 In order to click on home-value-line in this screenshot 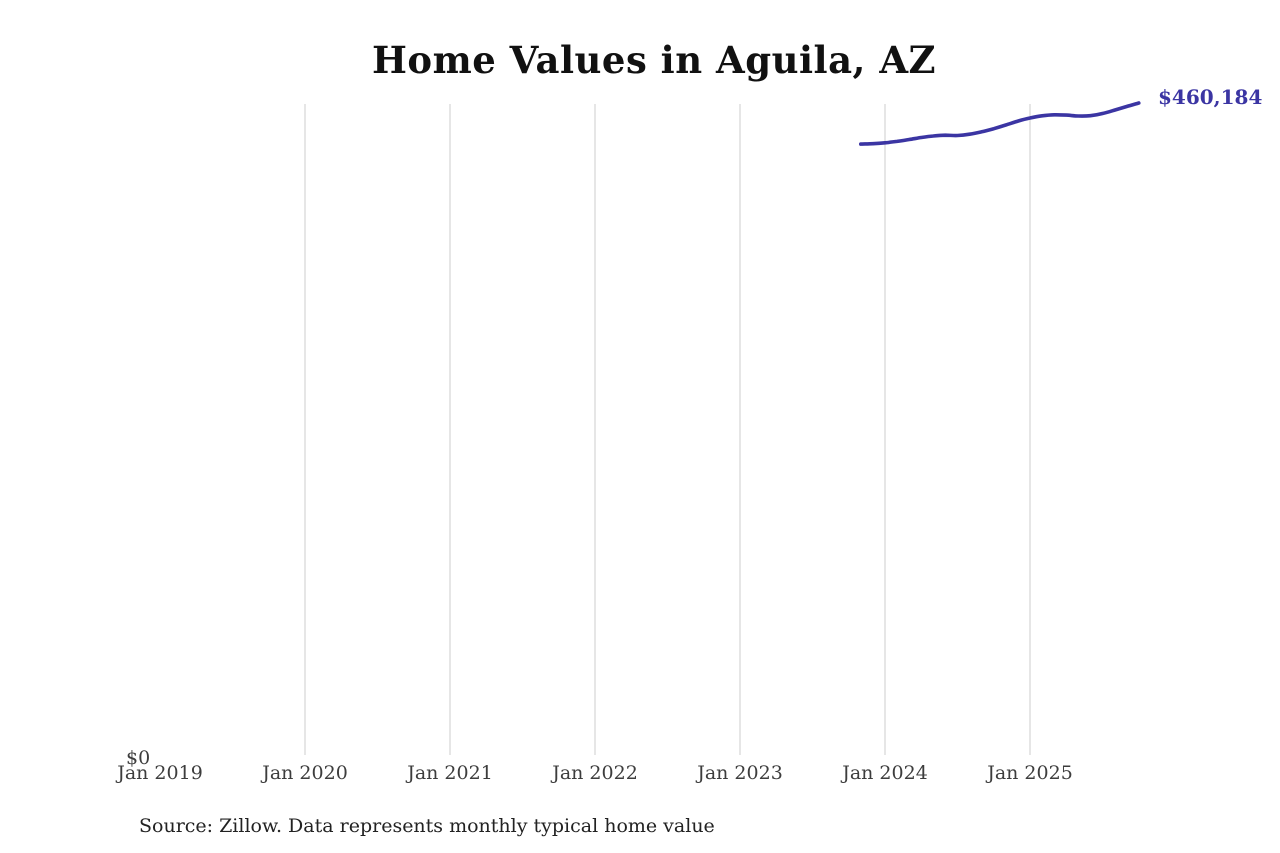, I will do `click(1000, 123)`.